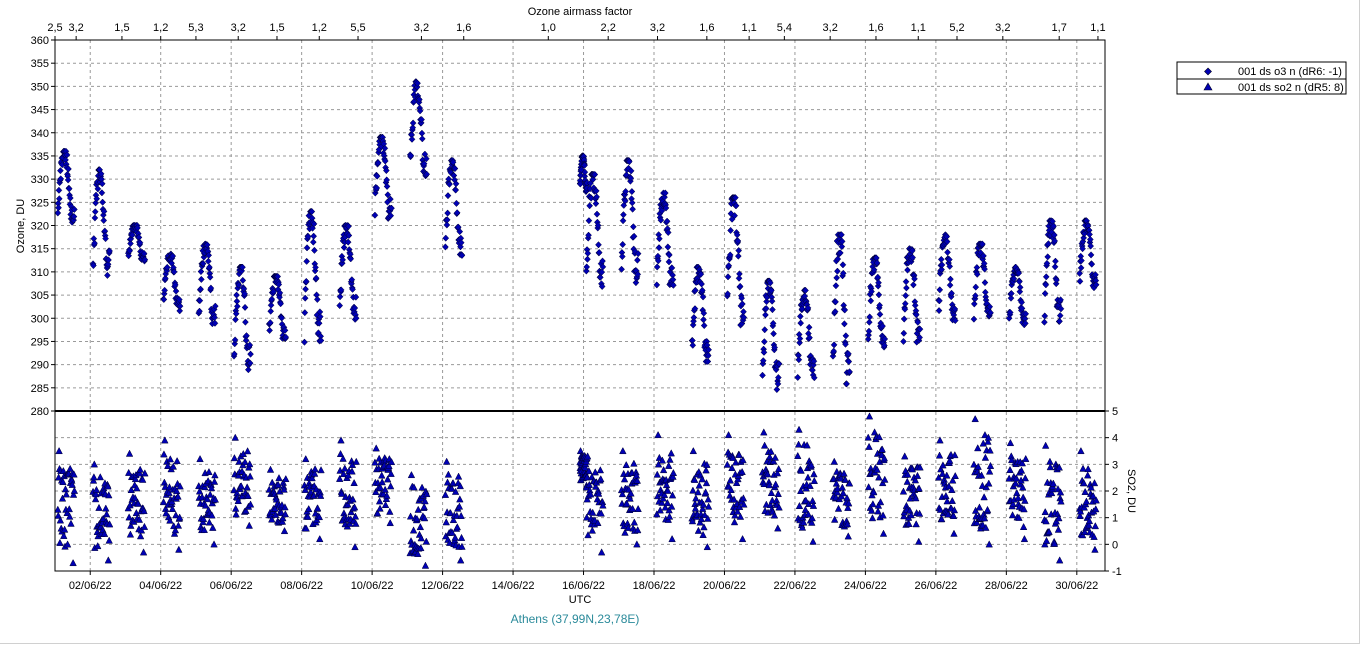  Describe the element at coordinates (724, 586) in the screenshot. I see `date-tick-label: 20/06/22` at that location.